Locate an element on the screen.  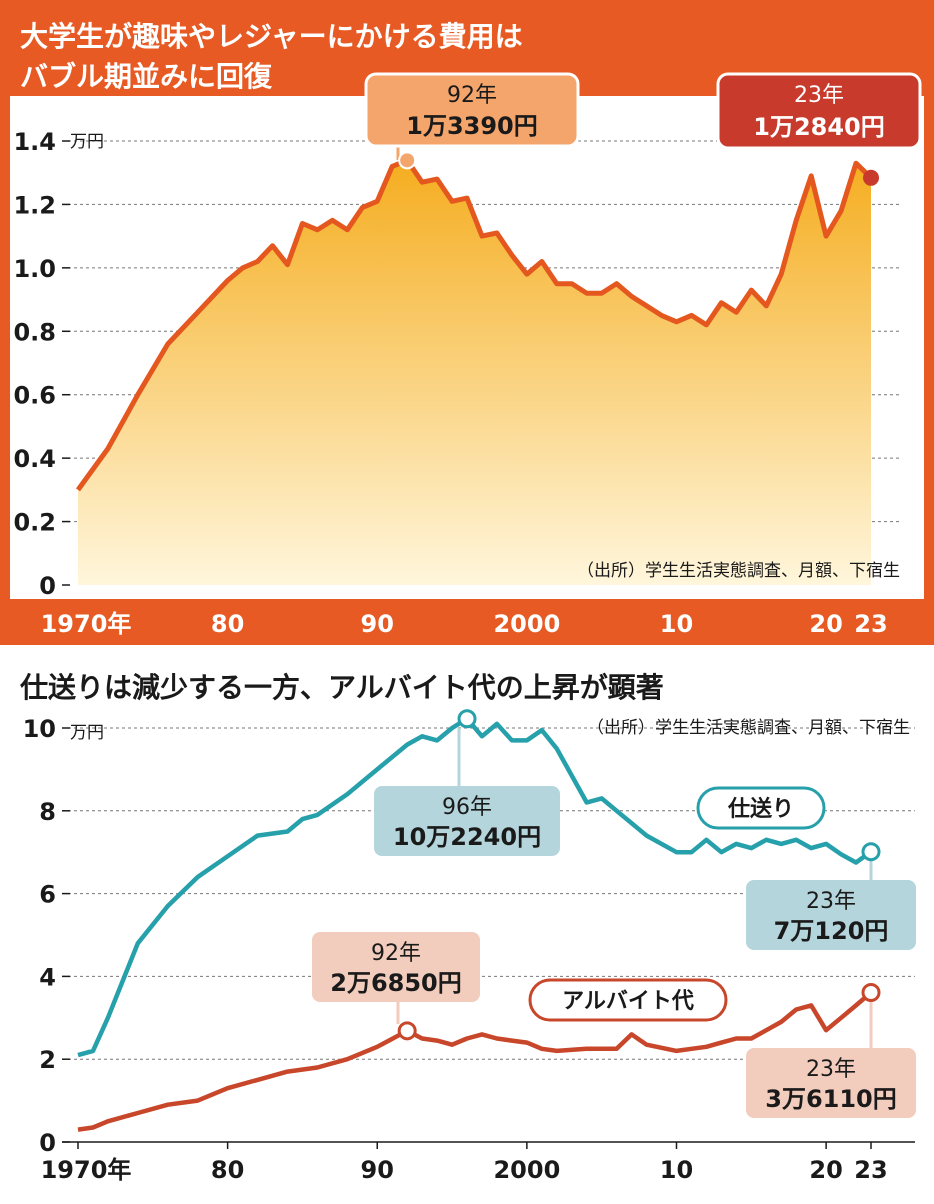
allowance-legend-label: 仕送り is located at coordinates (760, 809).